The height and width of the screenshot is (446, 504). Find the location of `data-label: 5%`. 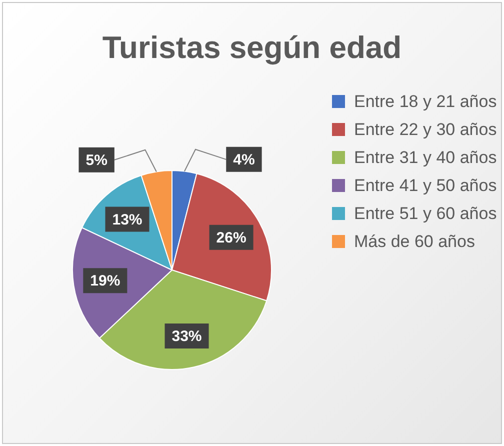

data-label: 5% is located at coordinates (97, 161).